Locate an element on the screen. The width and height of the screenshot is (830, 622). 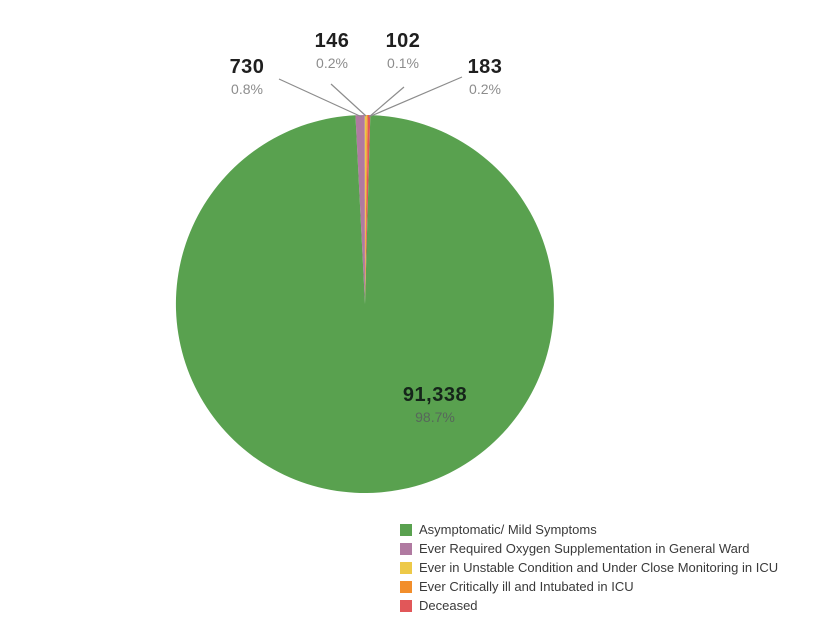
pie-slice-deceased is located at coordinates (368, 210).